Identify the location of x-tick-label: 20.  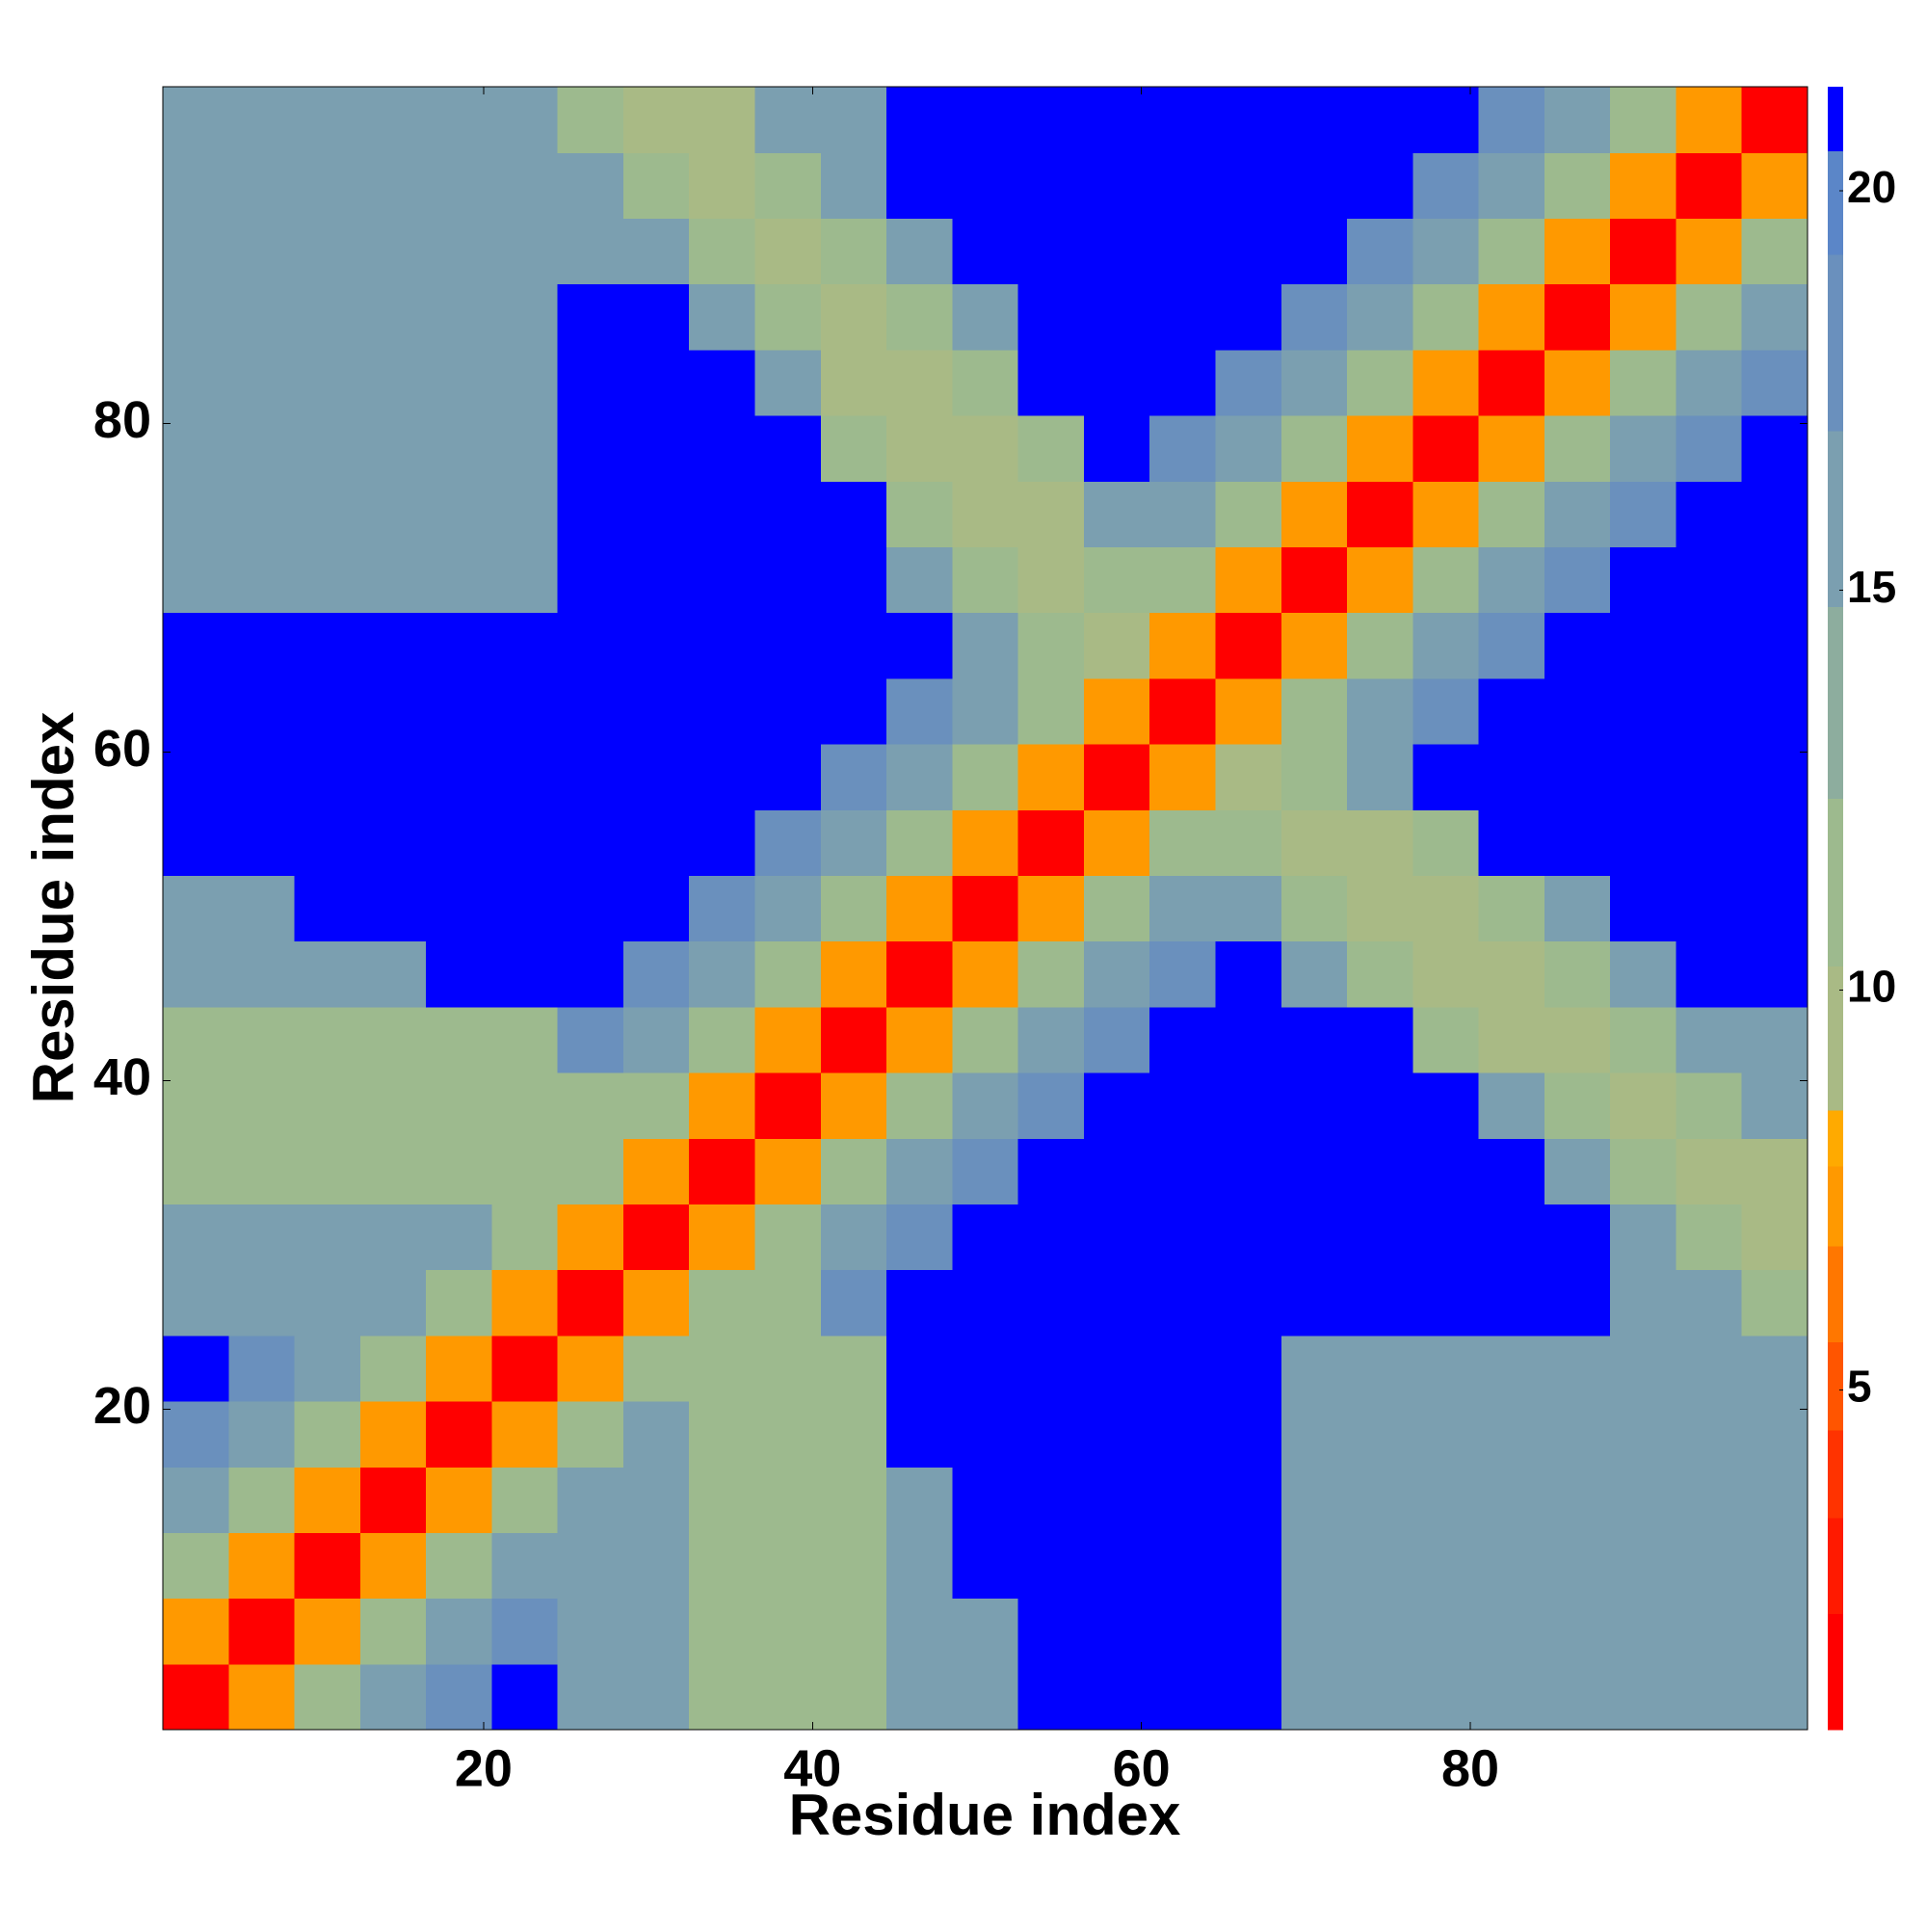
(484, 1768).